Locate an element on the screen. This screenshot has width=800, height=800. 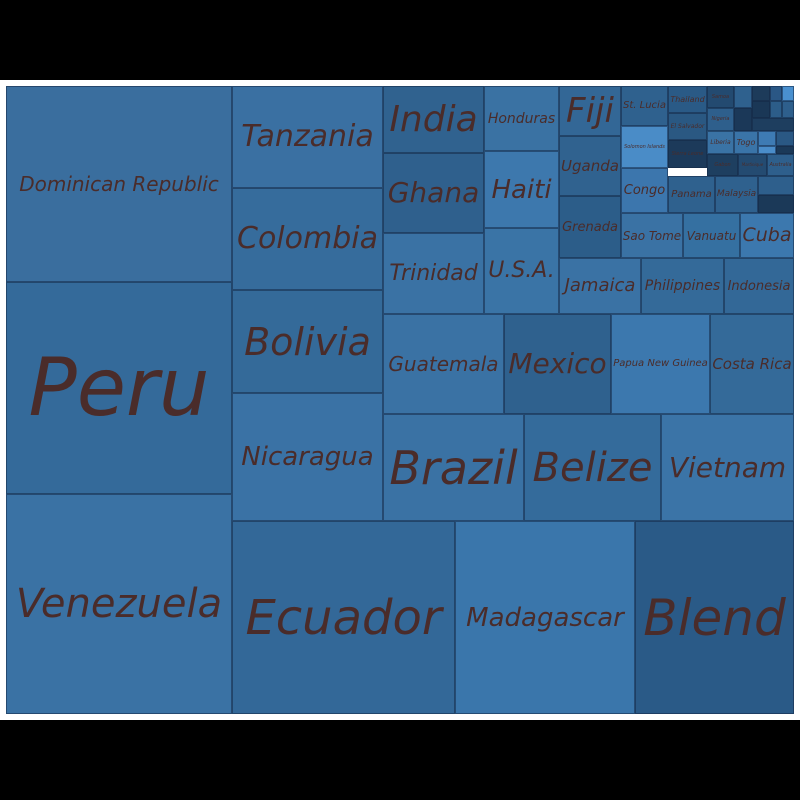
treemap-tile-australia: Australia is located at coordinates (780, 165).